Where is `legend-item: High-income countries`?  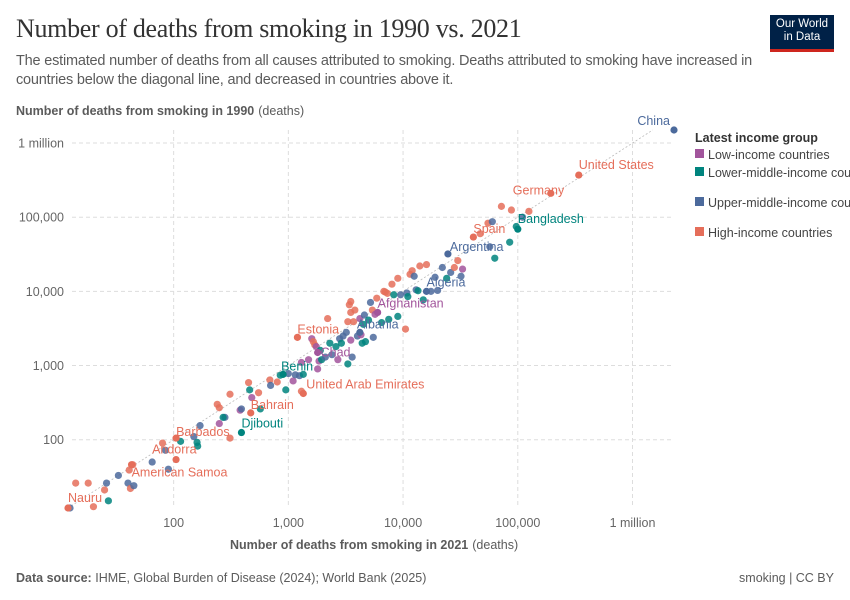
legend-item: High-income countries is located at coordinates (763, 233).